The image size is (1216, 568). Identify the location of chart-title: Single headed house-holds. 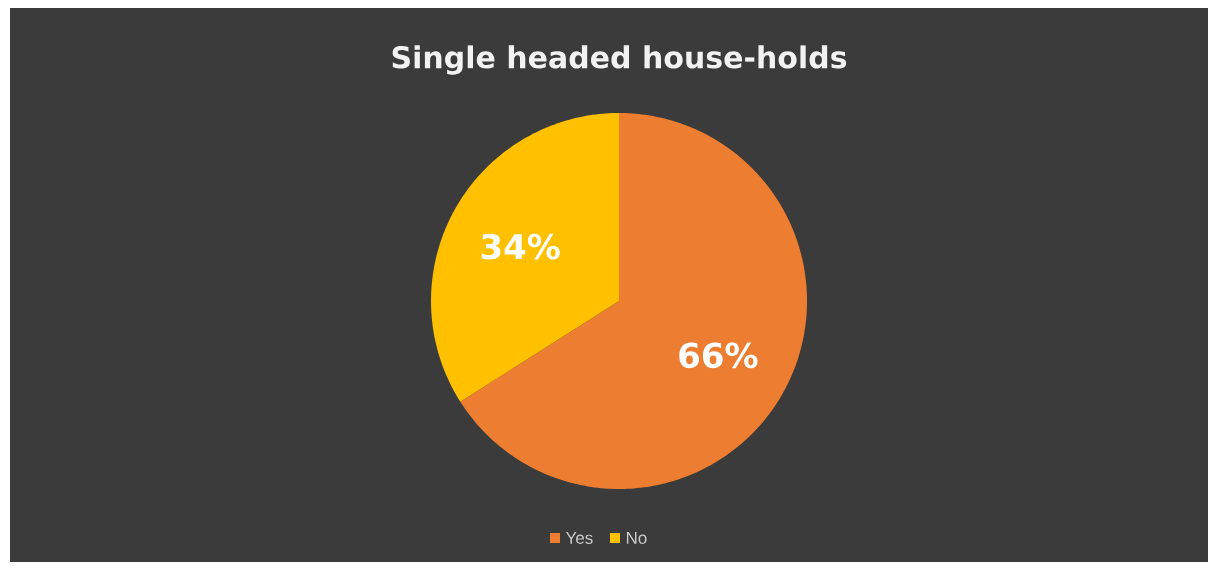
(619, 60).